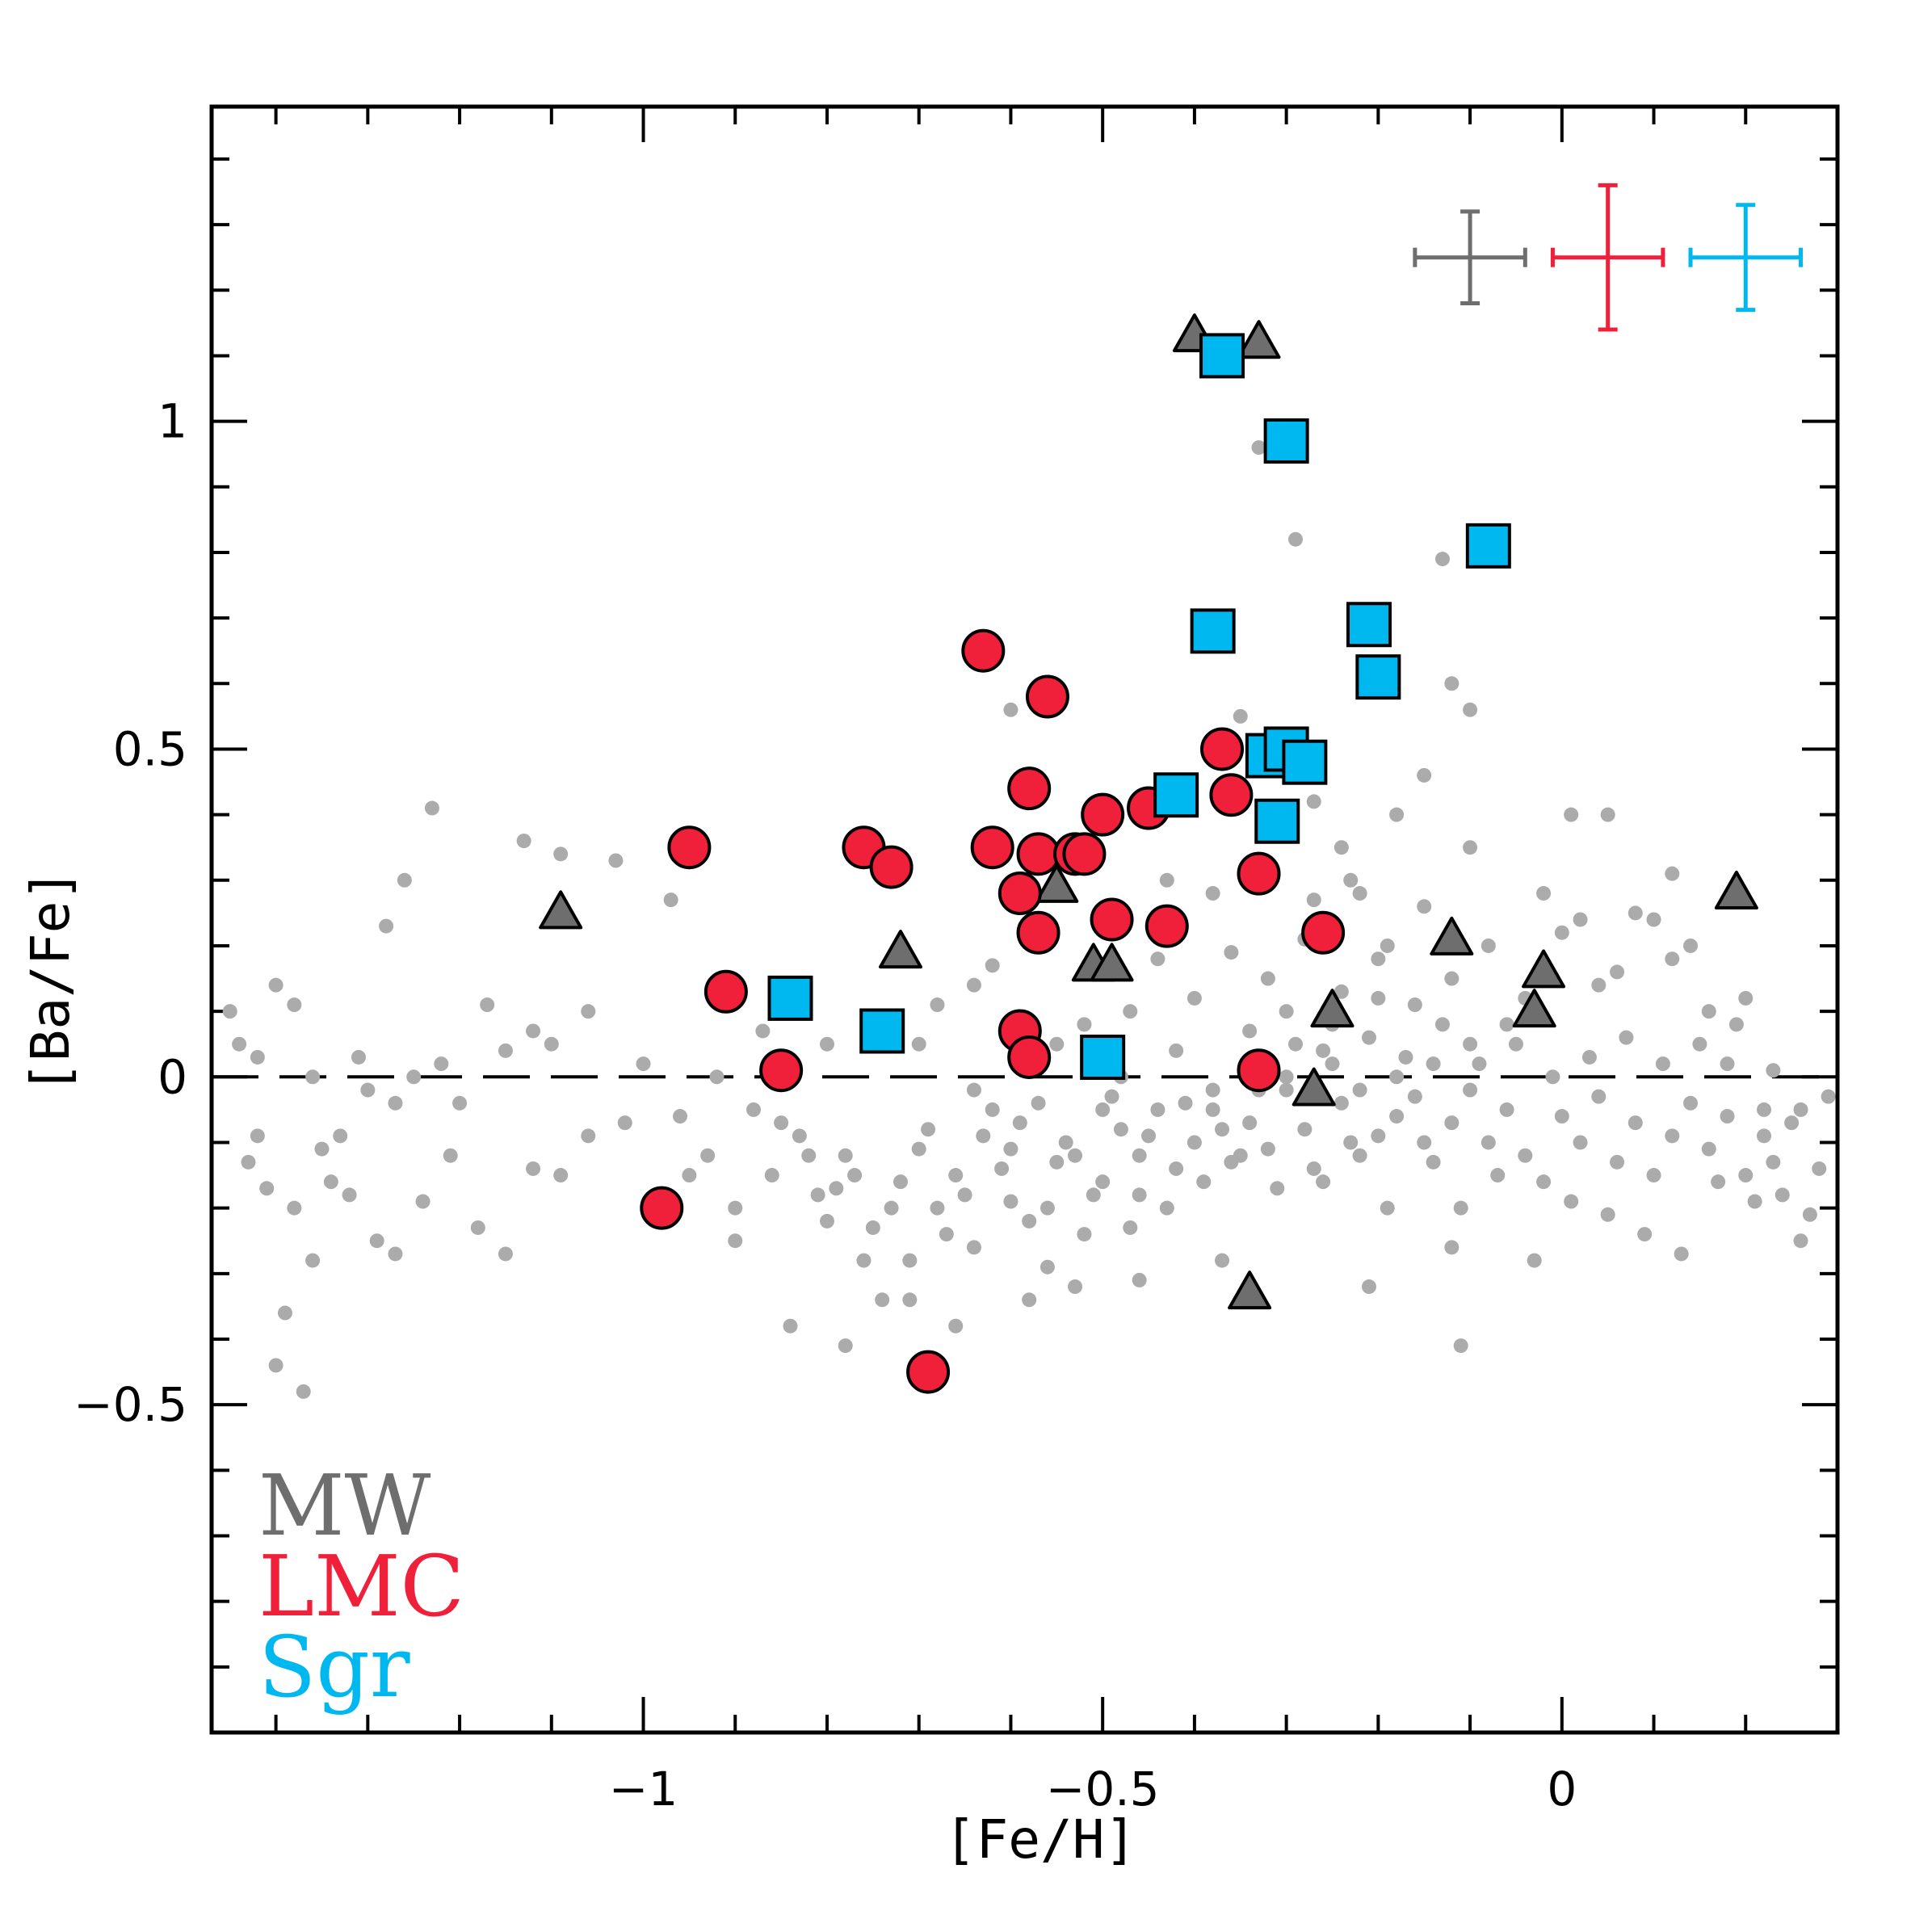 This screenshot has height=1932, width=1932. What do you see at coordinates (130, 1404) in the screenshot?
I see `y-tick-label: −0.5` at bounding box center [130, 1404].